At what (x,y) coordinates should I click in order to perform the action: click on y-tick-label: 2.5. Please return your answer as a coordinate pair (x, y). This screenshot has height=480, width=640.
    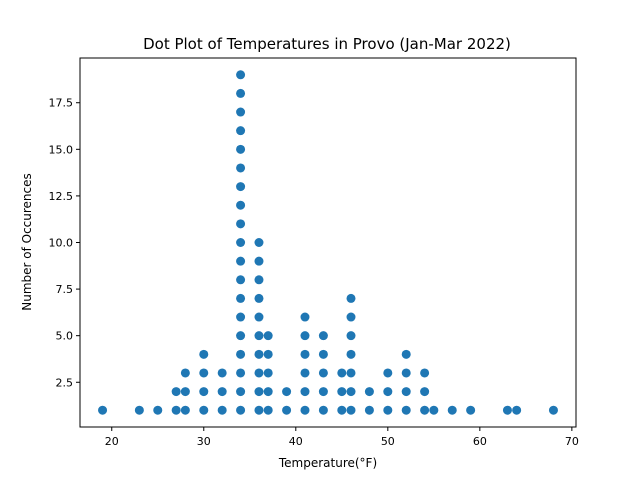
    Looking at the image, I should click on (65, 382).